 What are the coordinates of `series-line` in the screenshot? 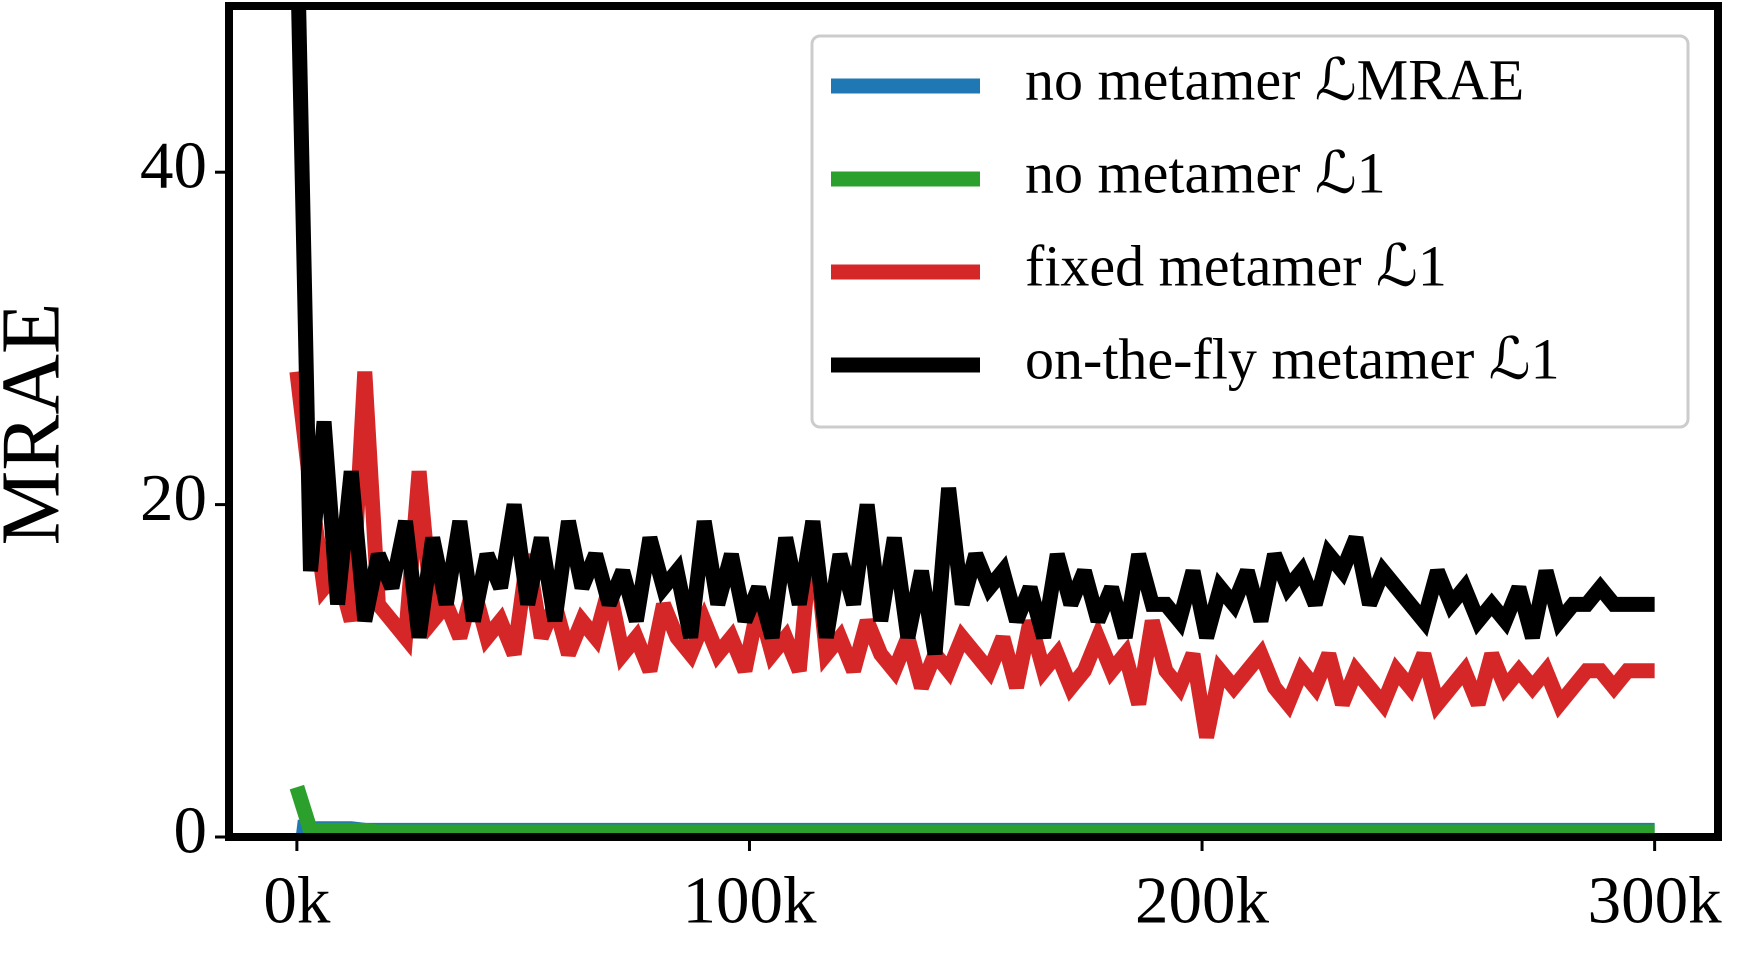 It's located at (972, 810).